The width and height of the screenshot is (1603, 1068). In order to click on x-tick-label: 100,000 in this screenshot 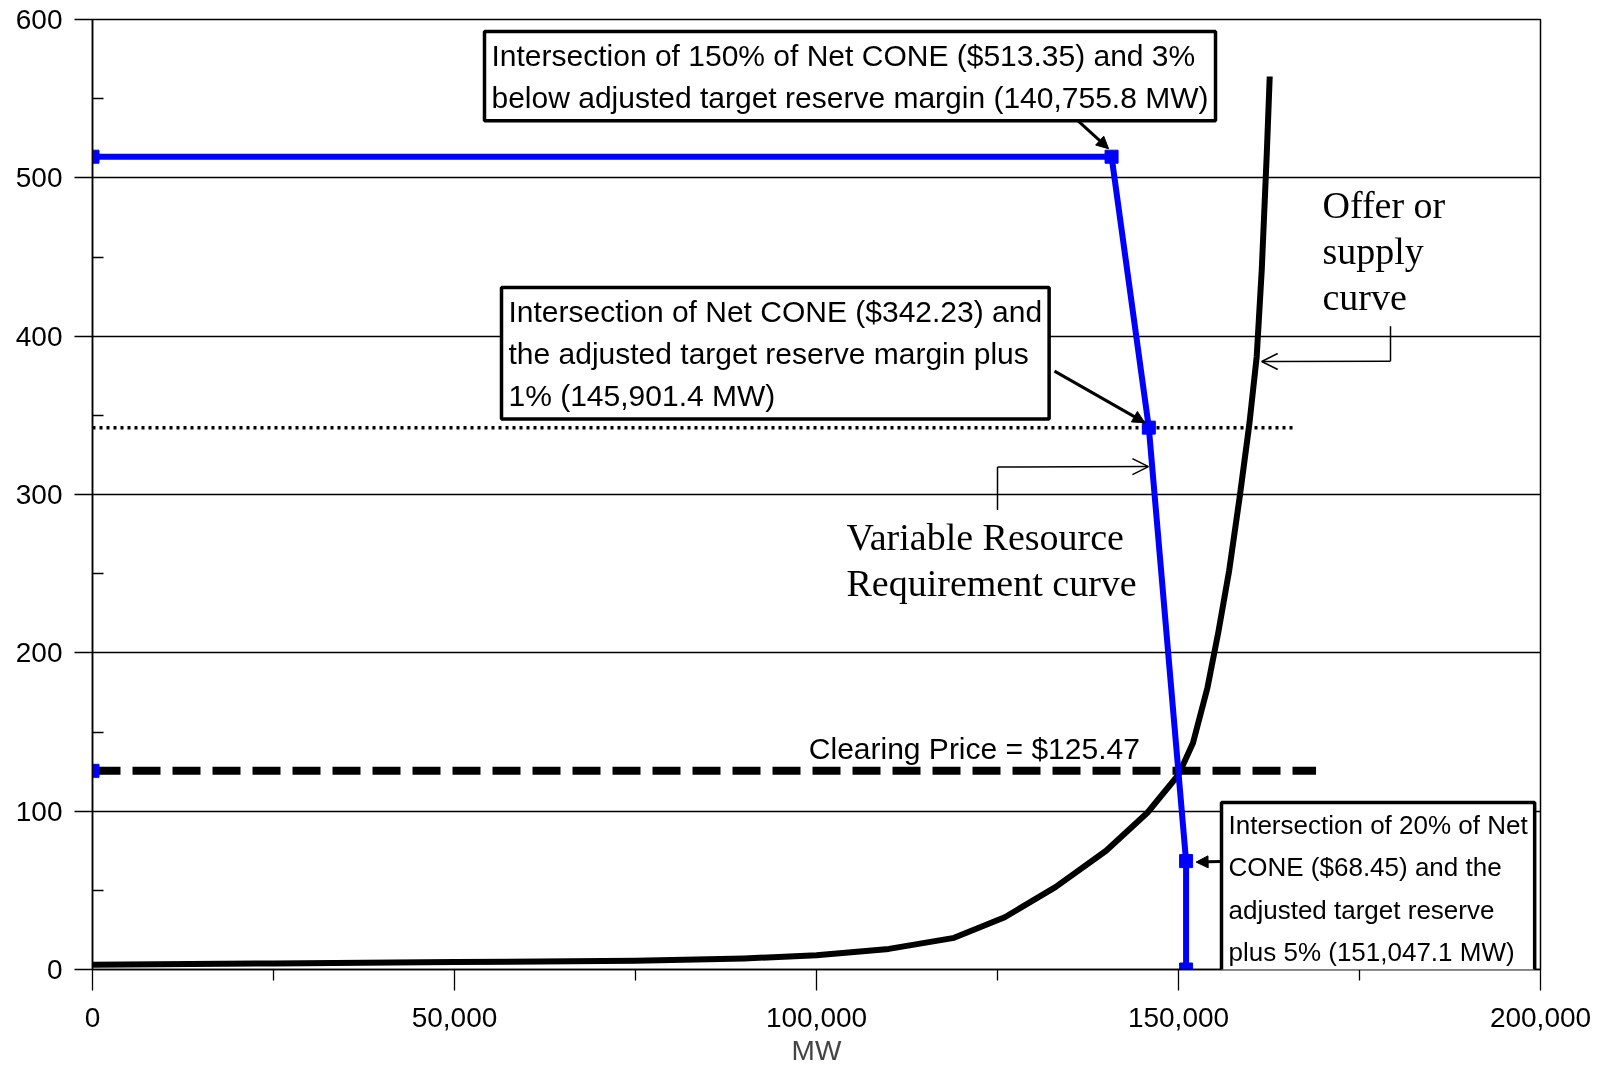, I will do `click(816, 1017)`.